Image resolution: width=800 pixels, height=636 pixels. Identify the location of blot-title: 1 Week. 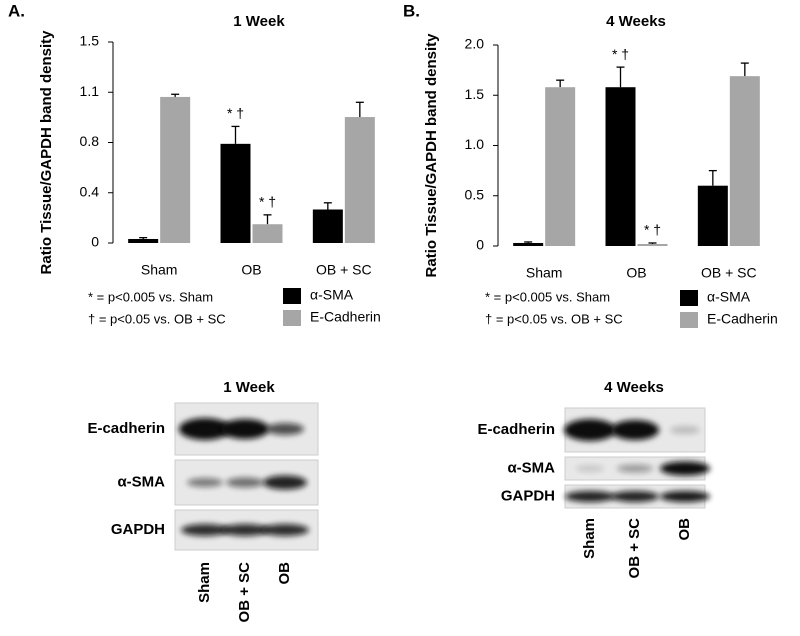
(249, 387).